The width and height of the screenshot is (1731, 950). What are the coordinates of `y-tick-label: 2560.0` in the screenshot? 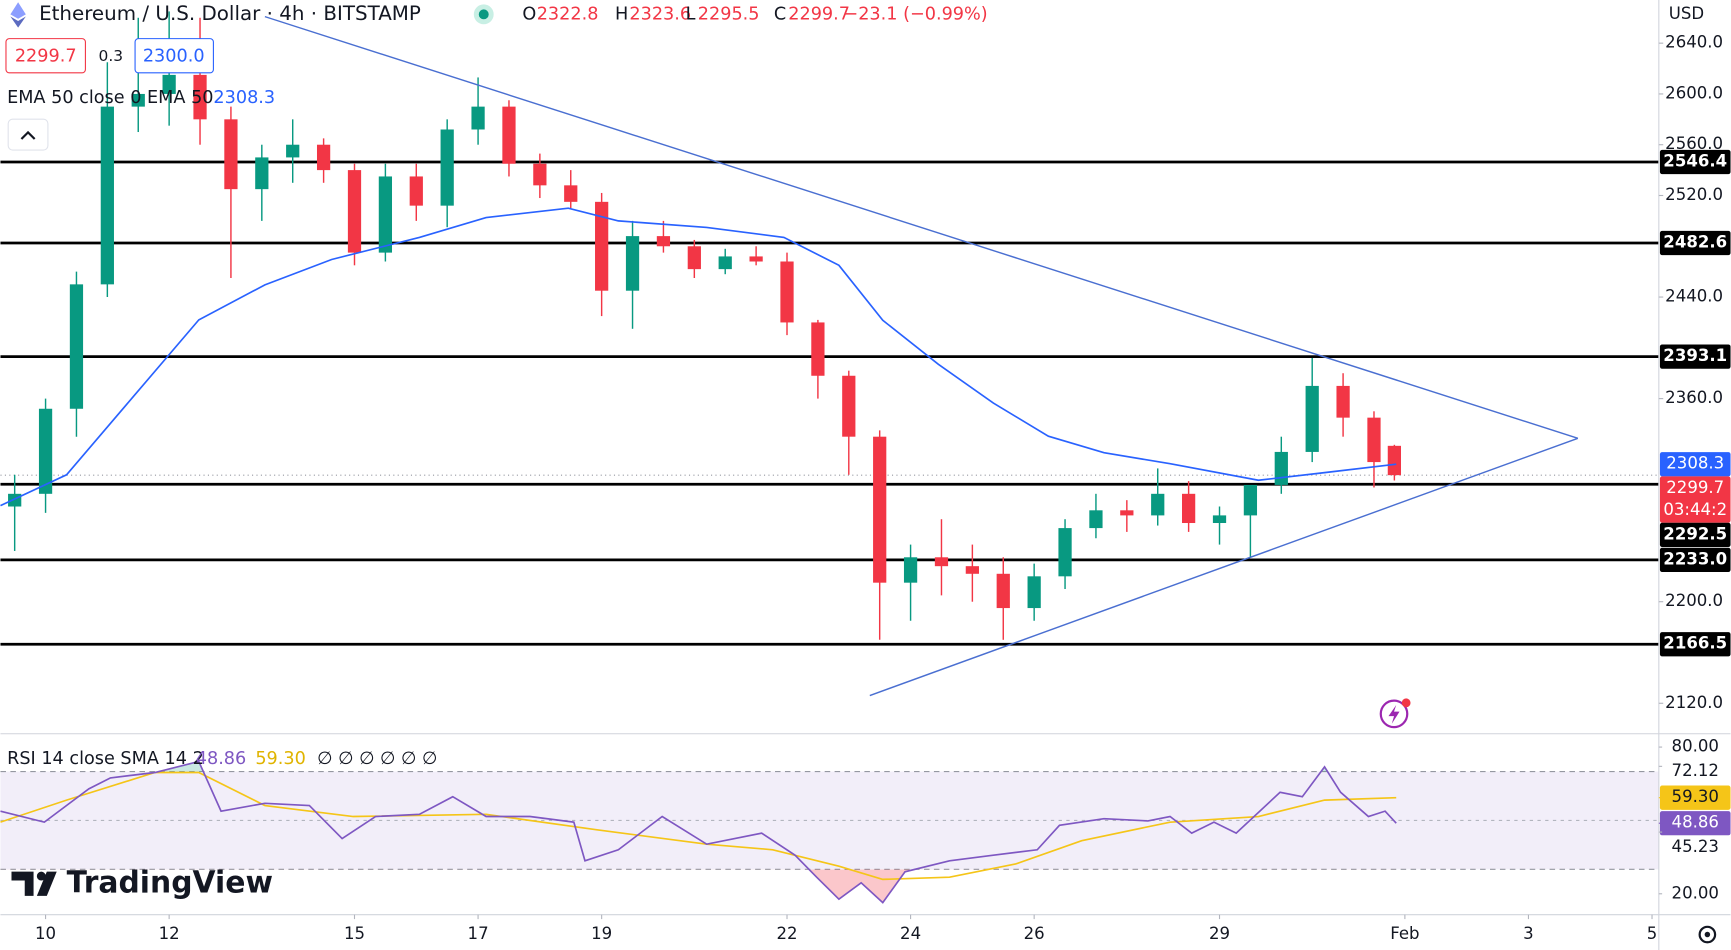 It's located at (1694, 143).